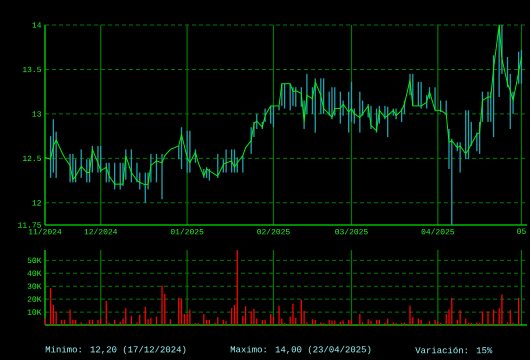  Describe the element at coordinates (453, 350) in the screenshot. I see `text: Variación: 15%` at that location.